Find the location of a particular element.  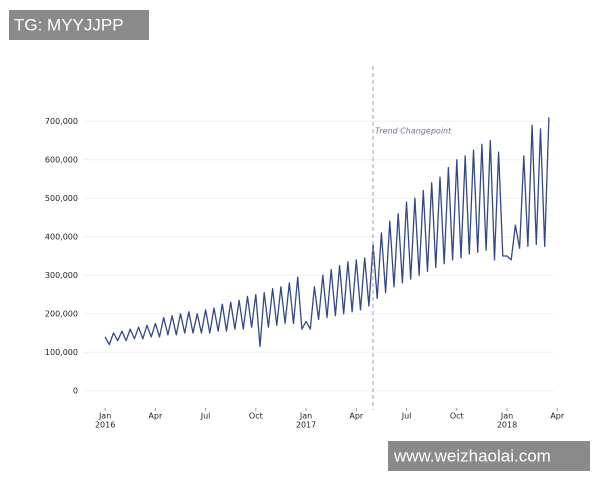

watermark: TG: MYYJJPP is located at coordinates (69, 24).